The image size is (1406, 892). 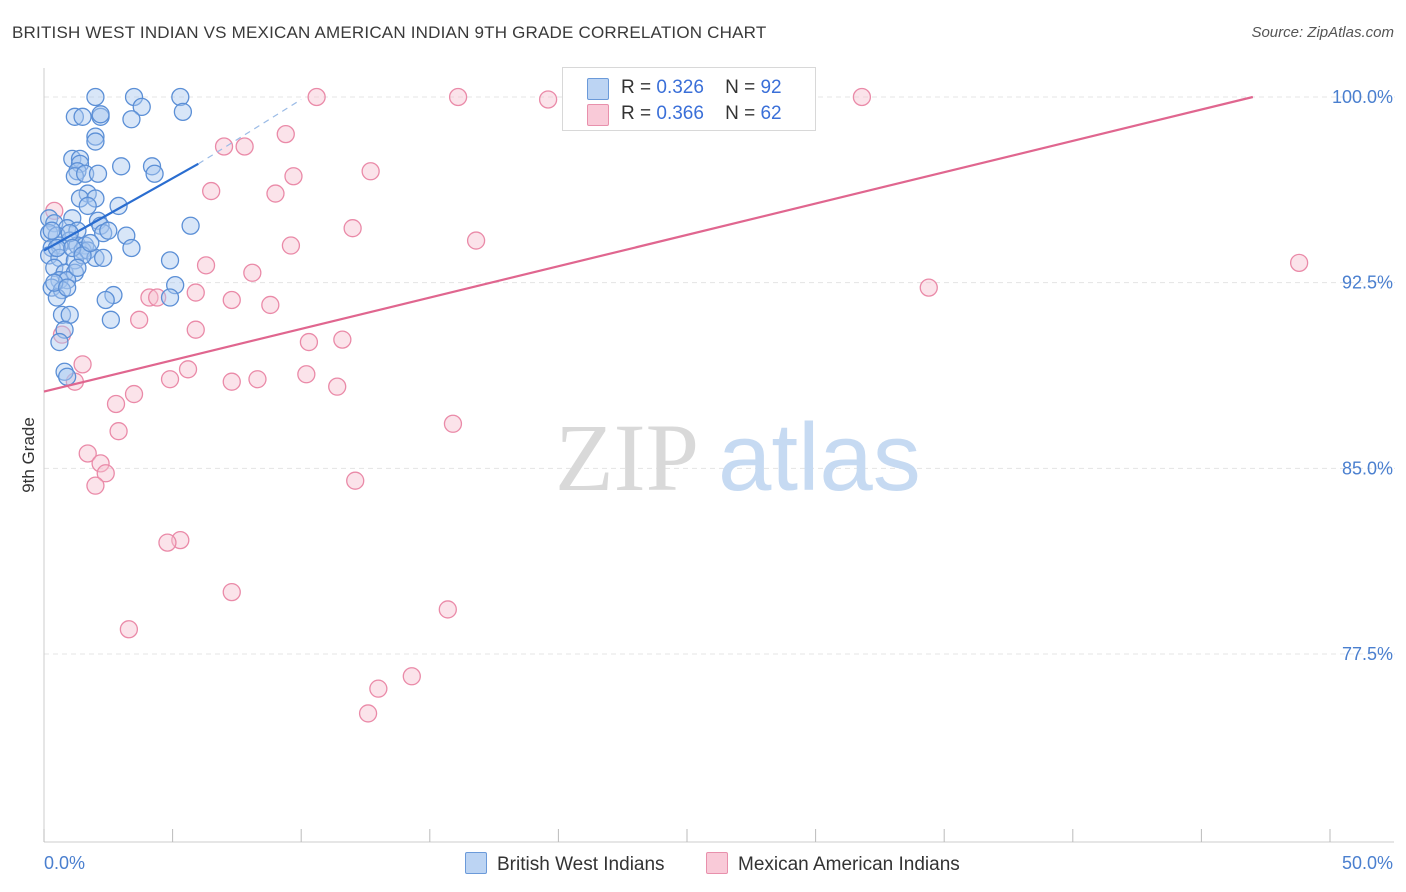 I want to click on watermark-zip: ZIP, so click(x=627, y=457).